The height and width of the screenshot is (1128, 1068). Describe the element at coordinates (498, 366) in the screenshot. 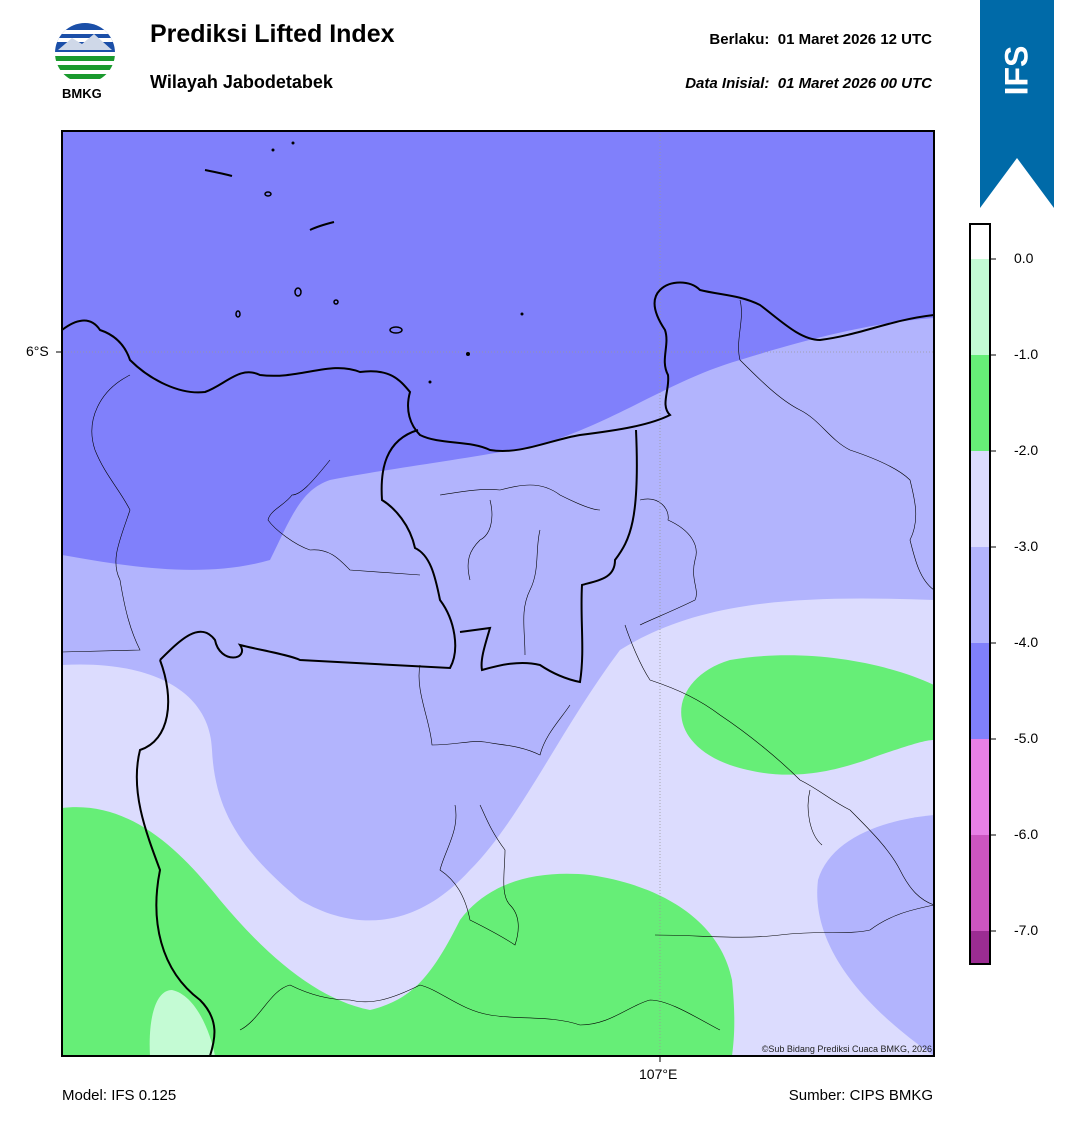

I see `coastline` at that location.